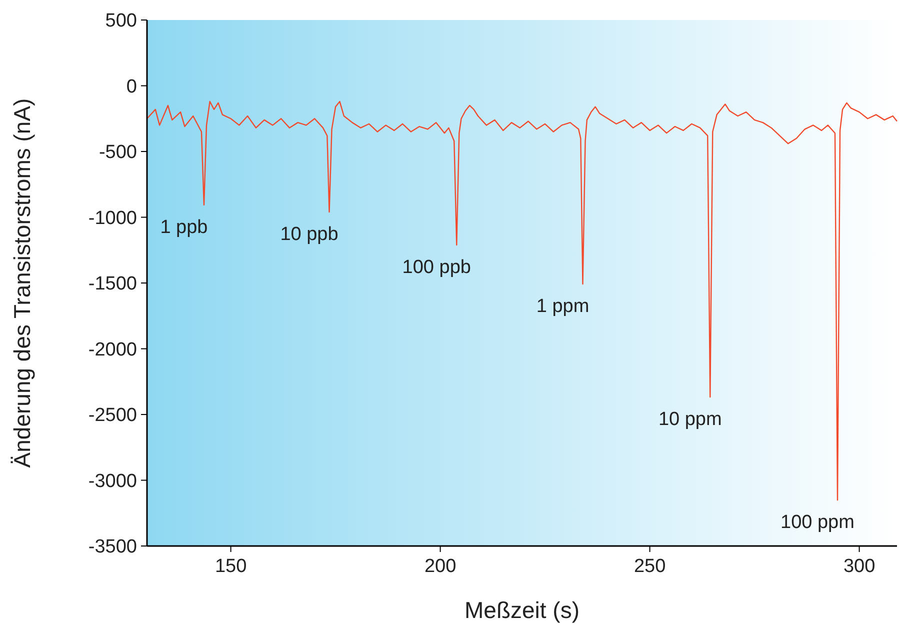  What do you see at coordinates (112, 415) in the screenshot?
I see `y-tick-label: -2500` at bounding box center [112, 415].